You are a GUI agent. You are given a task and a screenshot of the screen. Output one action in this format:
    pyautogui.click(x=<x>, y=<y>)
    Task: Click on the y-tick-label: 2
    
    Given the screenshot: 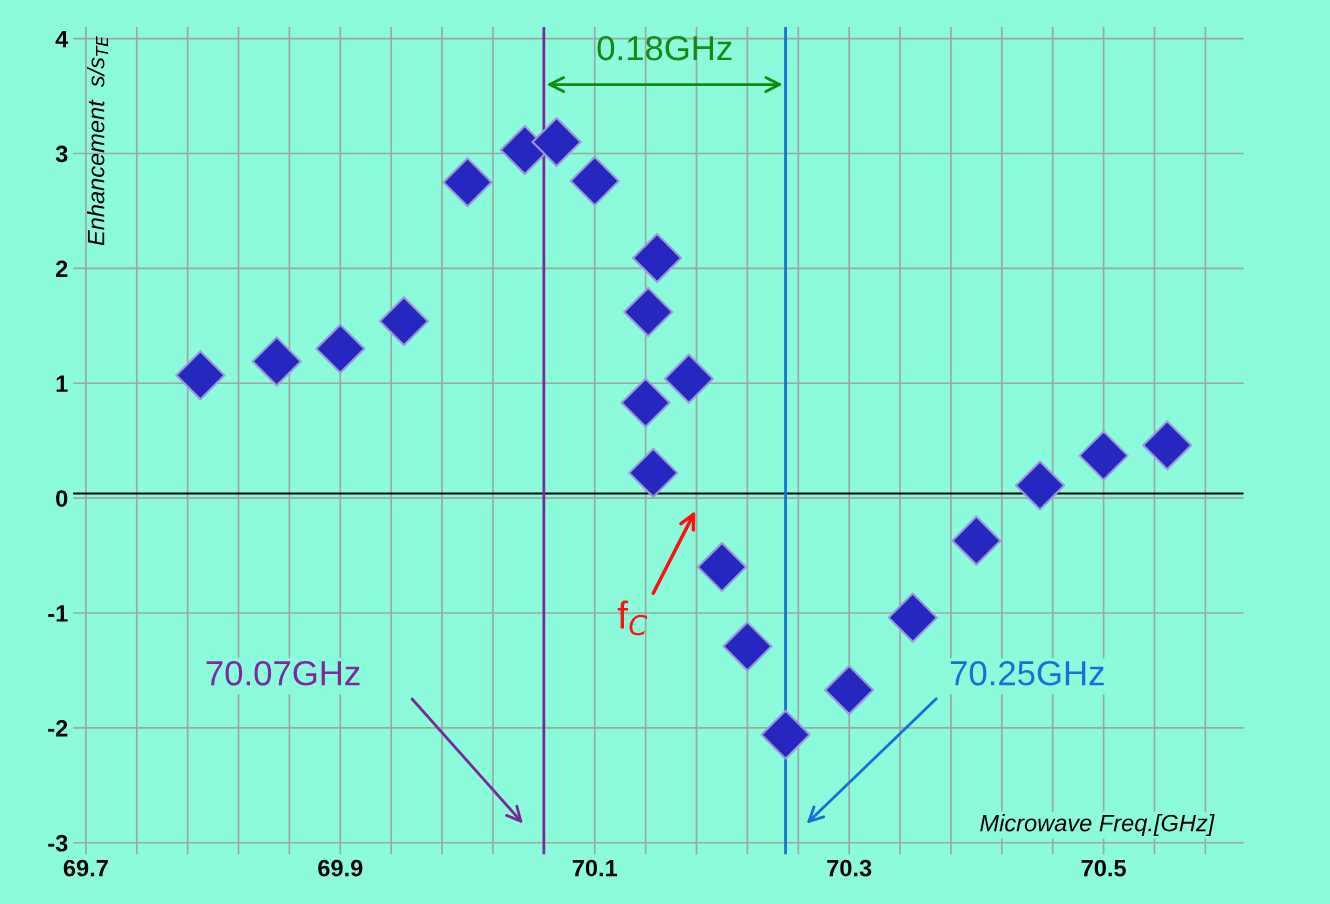 What is the action you would take?
    pyautogui.click(x=61, y=268)
    